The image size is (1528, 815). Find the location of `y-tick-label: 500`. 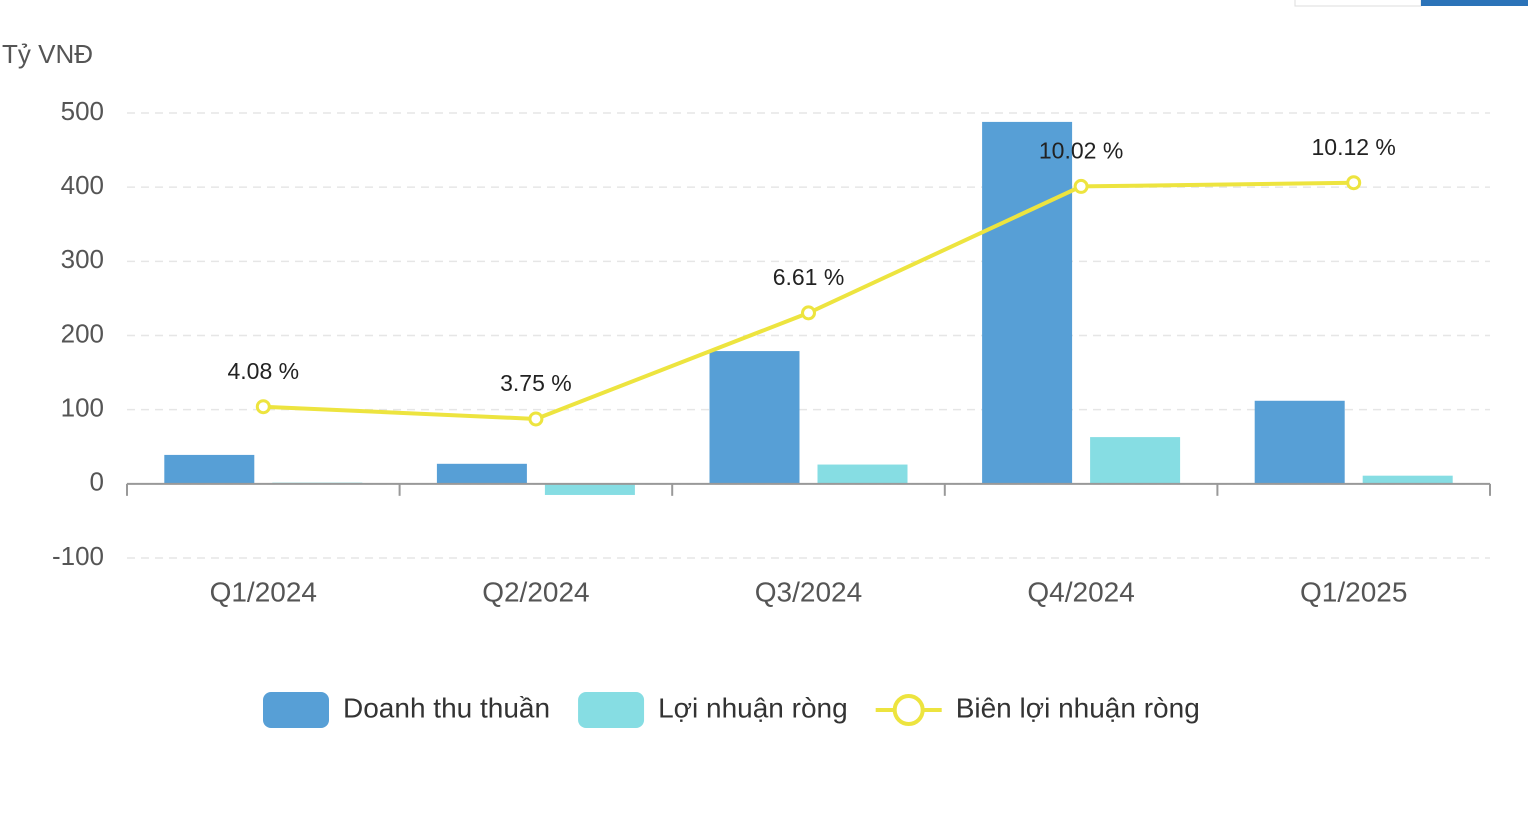

y-tick-label: 500 is located at coordinates (82, 111).